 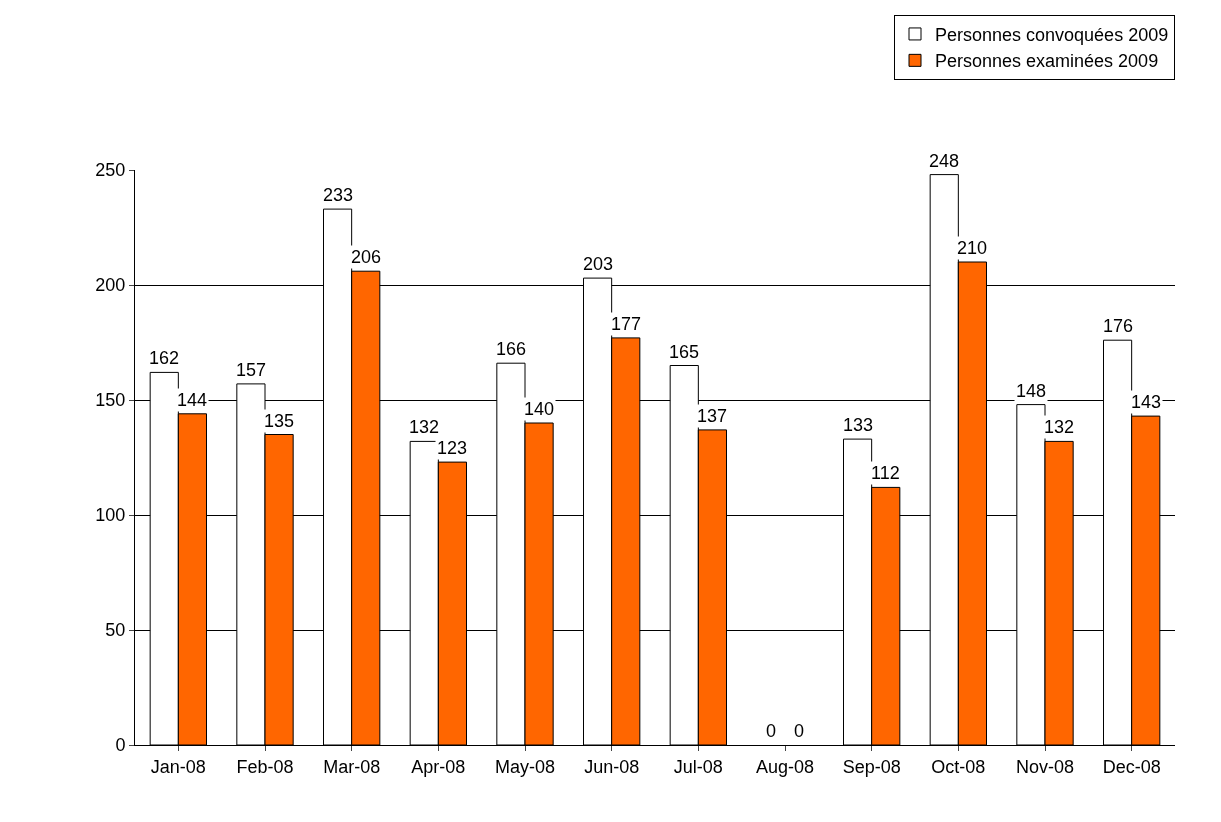 What do you see at coordinates (698, 766) in the screenshot?
I see `x-tick-label: Jul-08` at bounding box center [698, 766].